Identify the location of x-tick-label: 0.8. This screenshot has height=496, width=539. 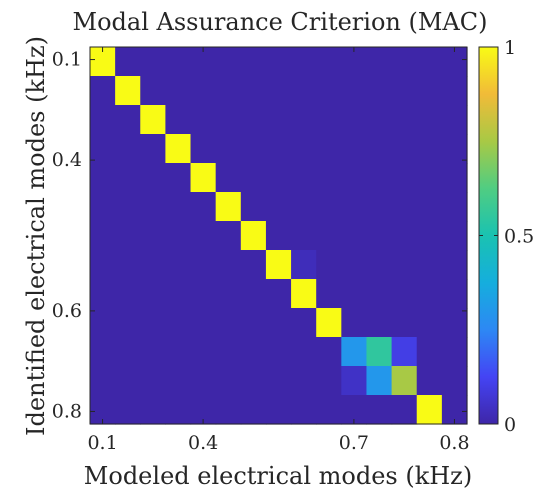
(454, 443).